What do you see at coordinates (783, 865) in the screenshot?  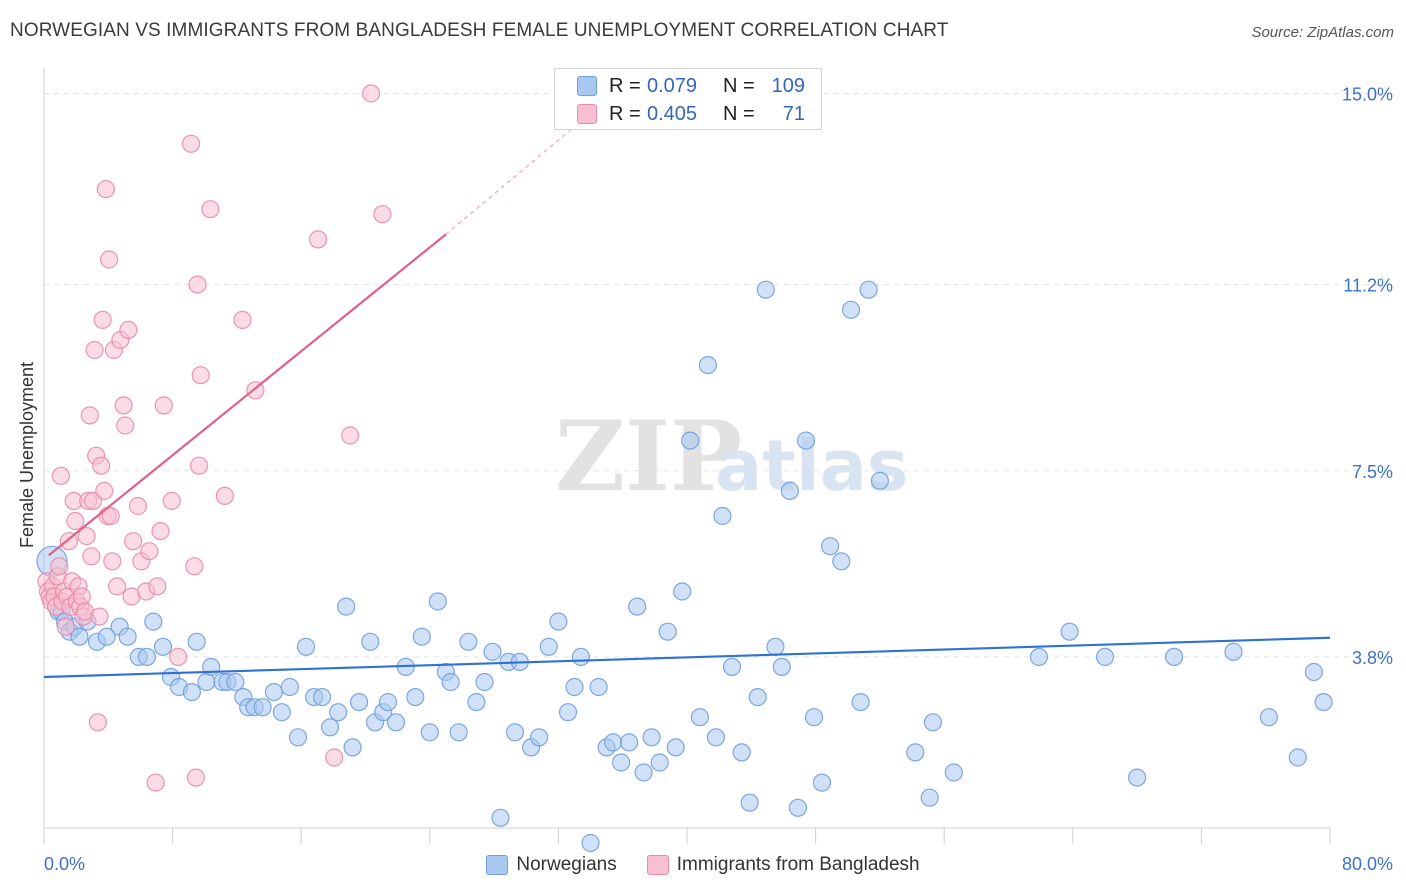 I see `legend-item-bangladesh: Immigrants from Bangladesh` at bounding box center [783, 865].